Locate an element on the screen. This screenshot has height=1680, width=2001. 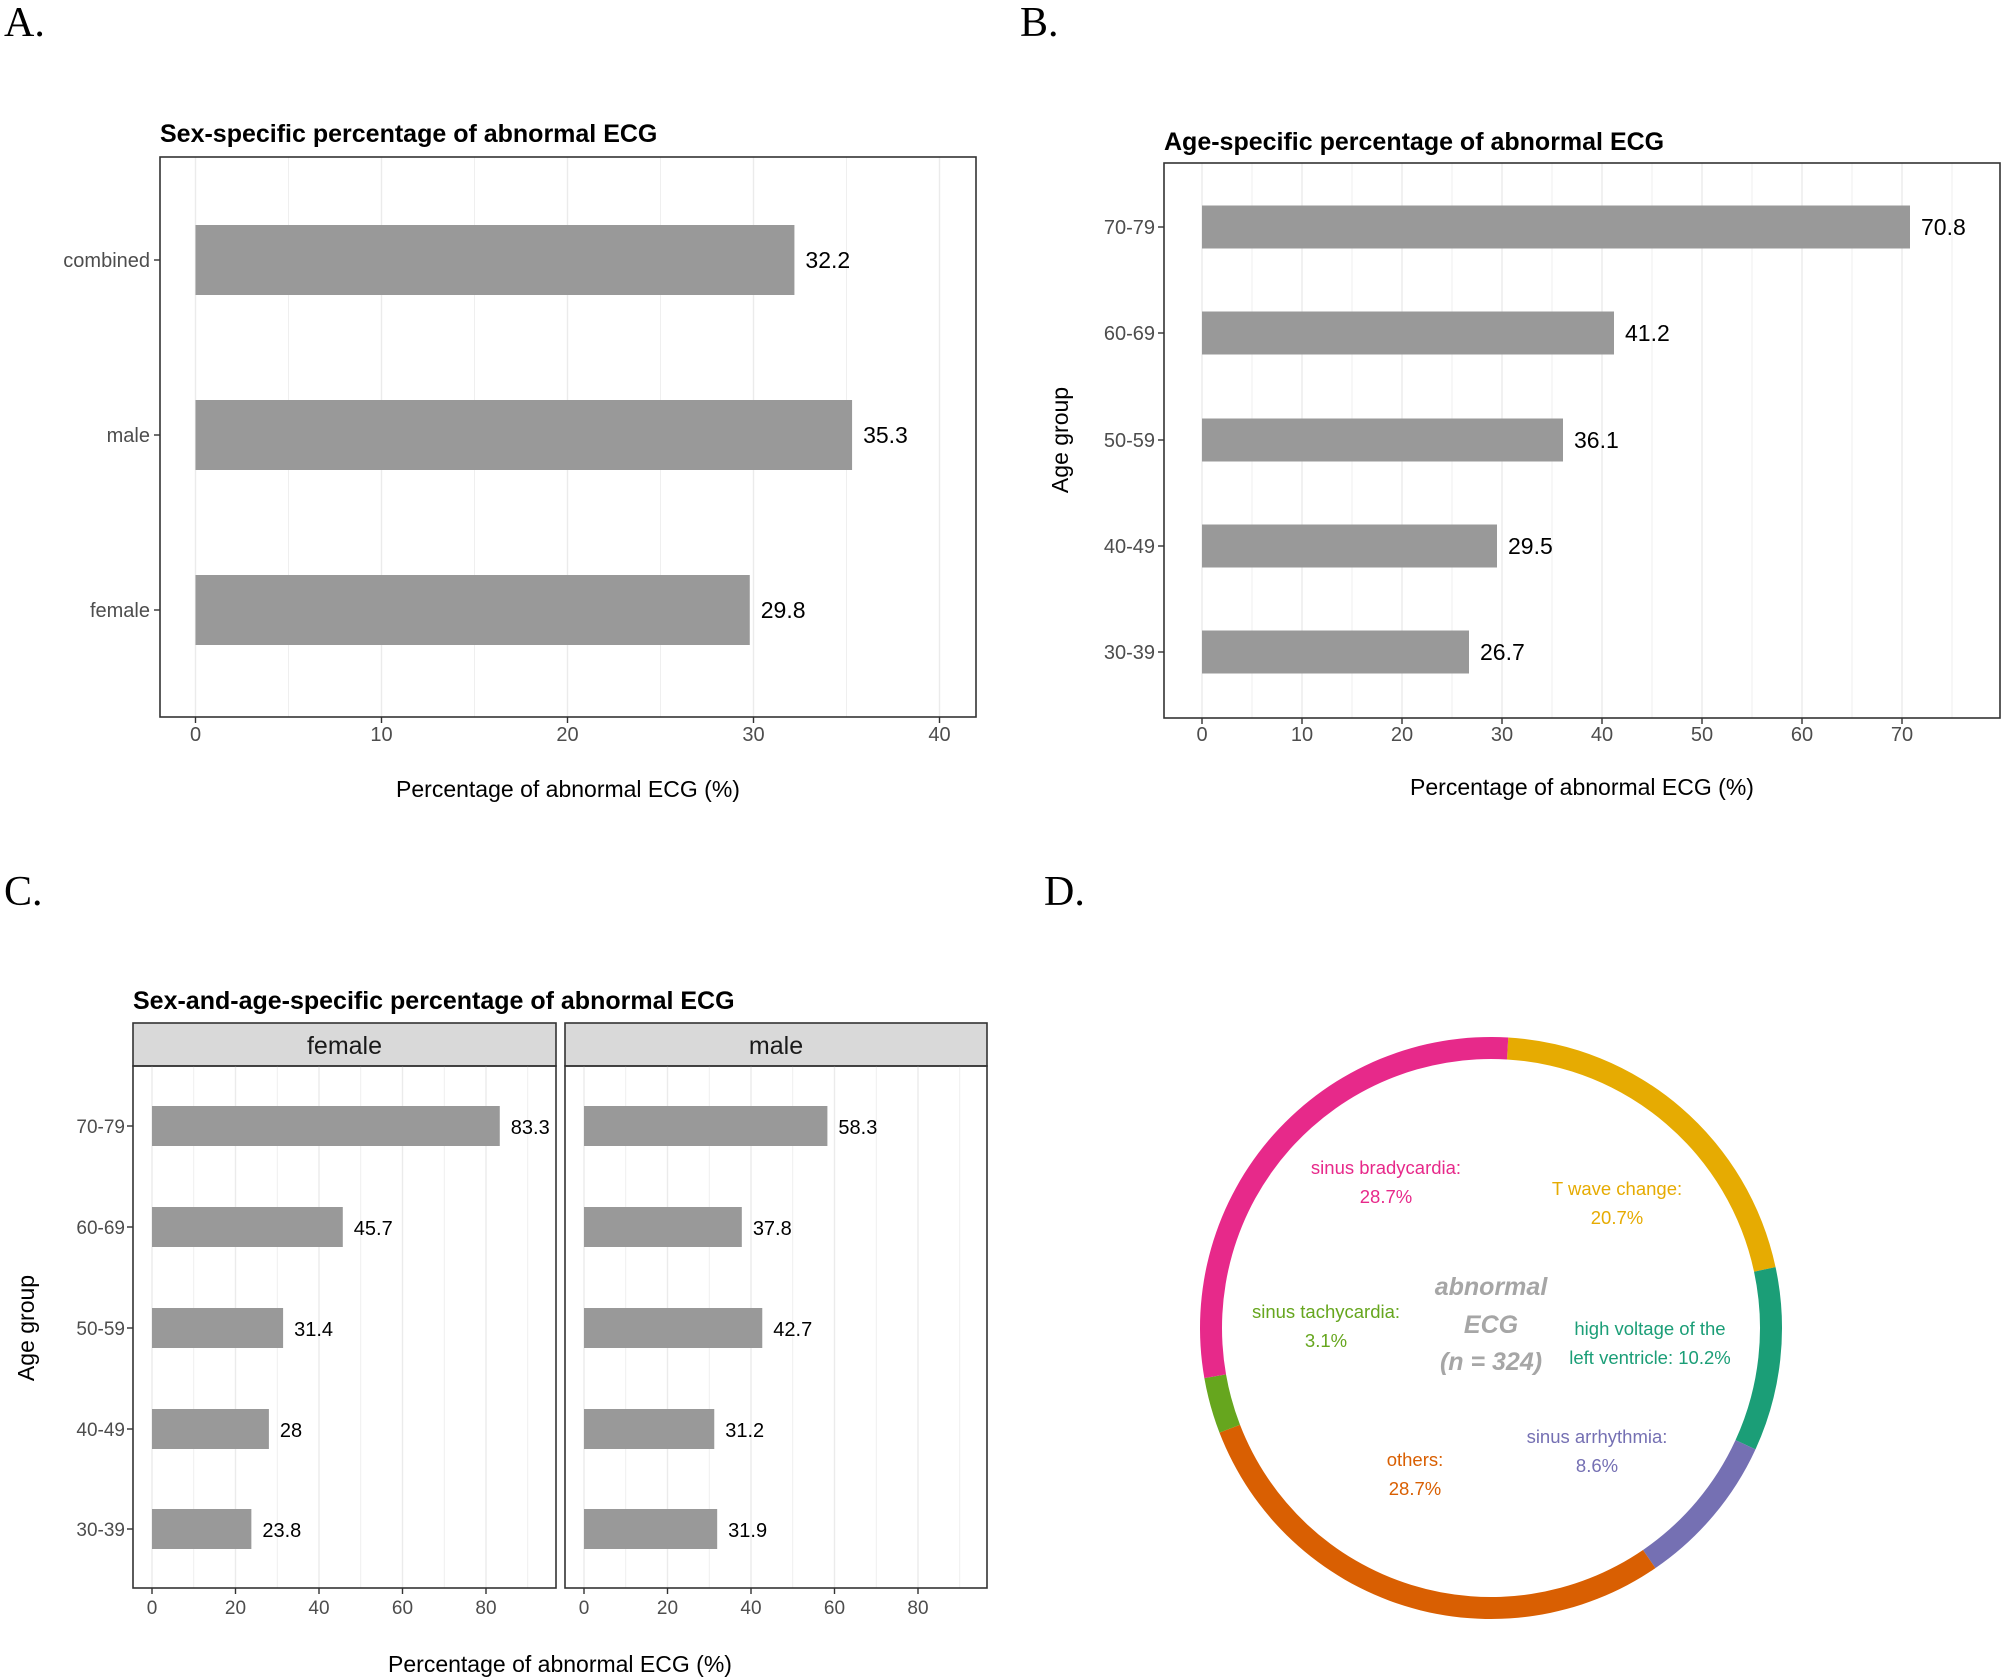
chart-a-panel-border is located at coordinates (568, 437).